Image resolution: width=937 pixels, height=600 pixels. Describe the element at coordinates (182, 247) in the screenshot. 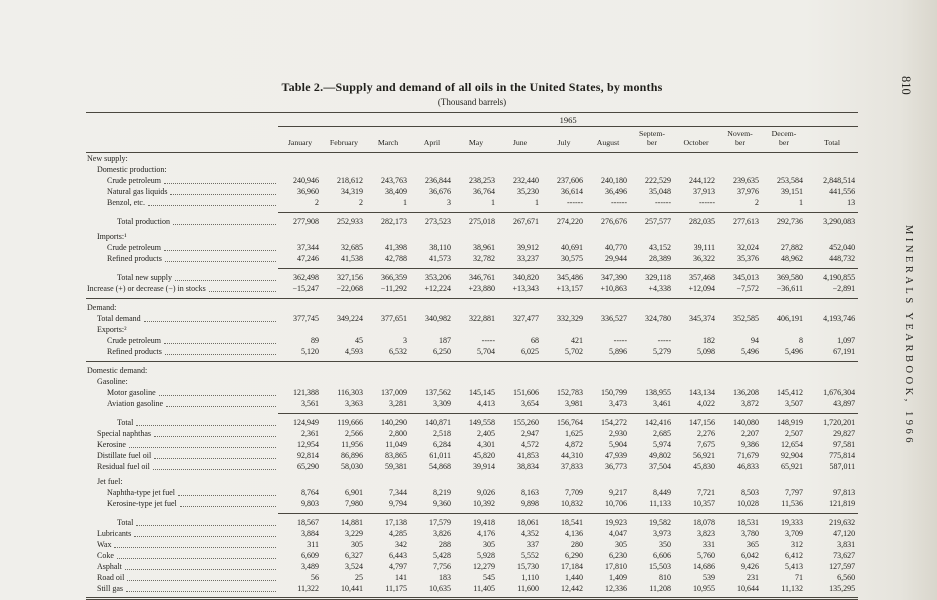

I see `row-stub: Crude petroleum` at that location.